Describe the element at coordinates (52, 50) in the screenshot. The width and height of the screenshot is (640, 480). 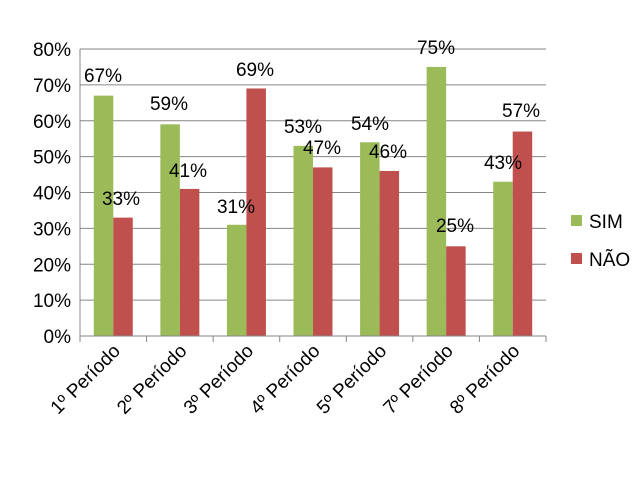
I see `y-tick-label: 80%` at that location.